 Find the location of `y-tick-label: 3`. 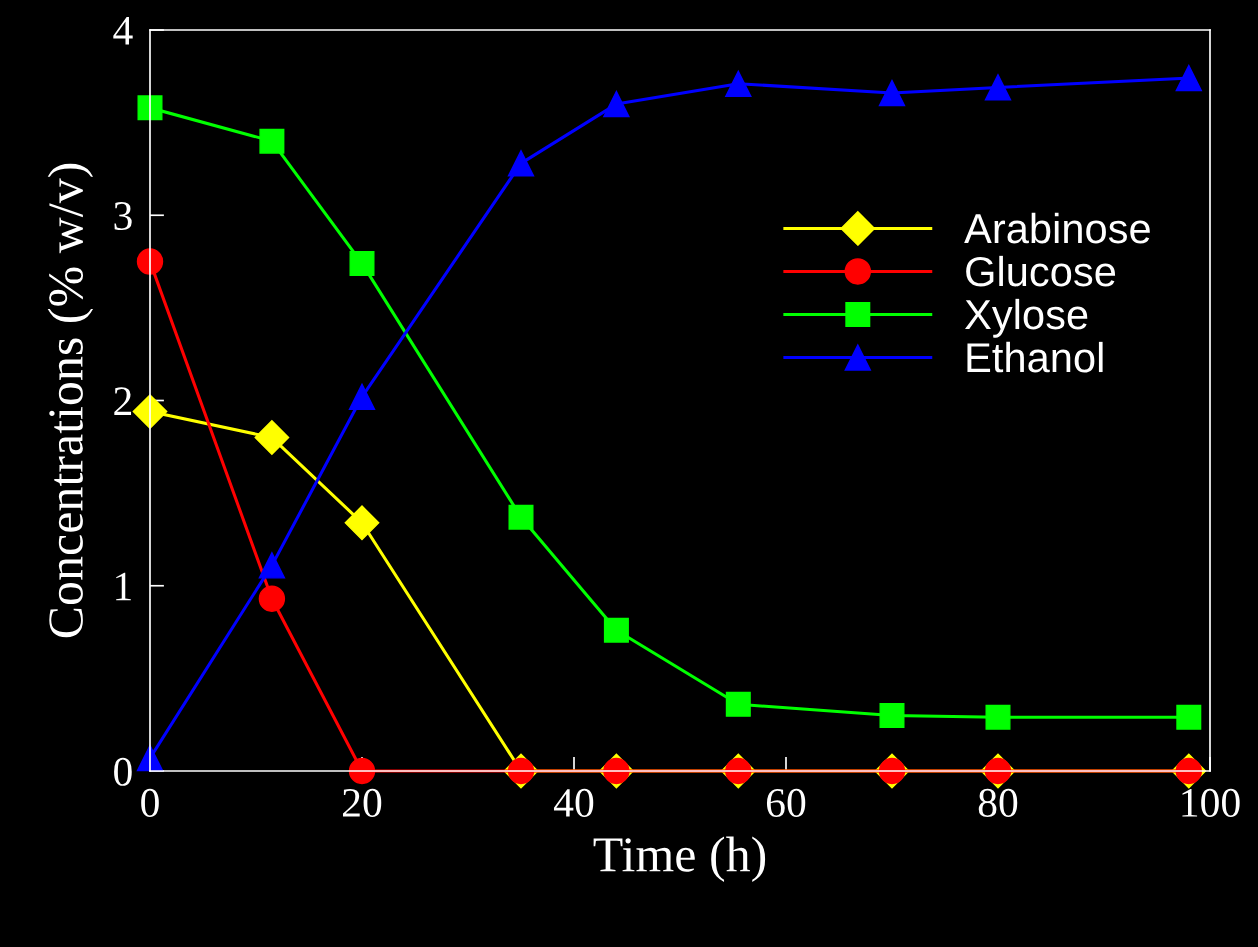

y-tick-label: 3 is located at coordinates (123, 216).